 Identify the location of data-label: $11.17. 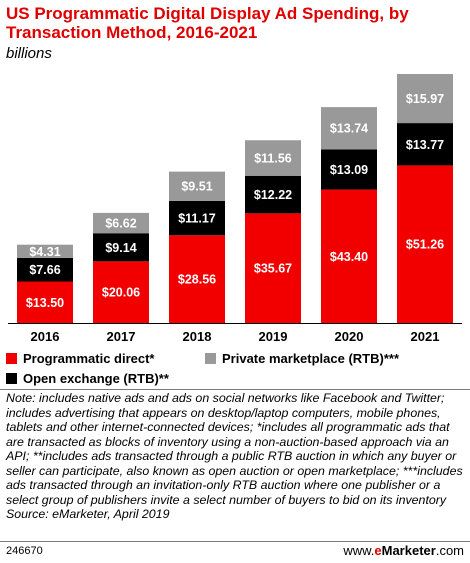
(197, 219).